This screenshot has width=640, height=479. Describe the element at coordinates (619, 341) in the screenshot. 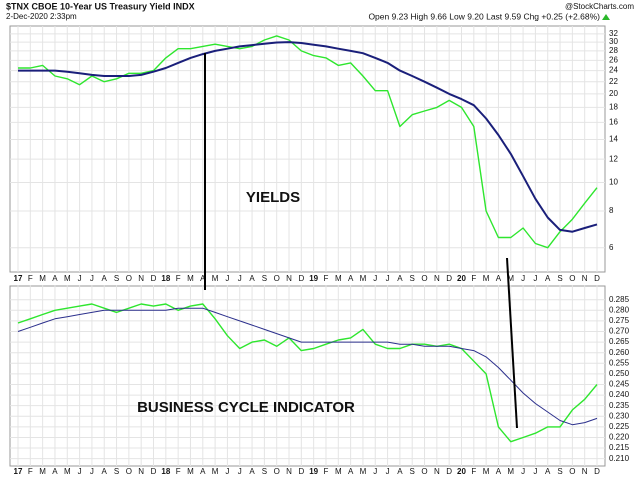

I see `y-tick-label: 0.265` at that location.